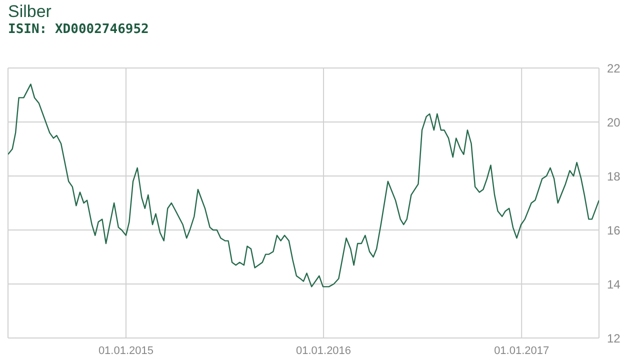  Describe the element at coordinates (614, 284) in the screenshot. I see `y-tick-label: 14` at that location.